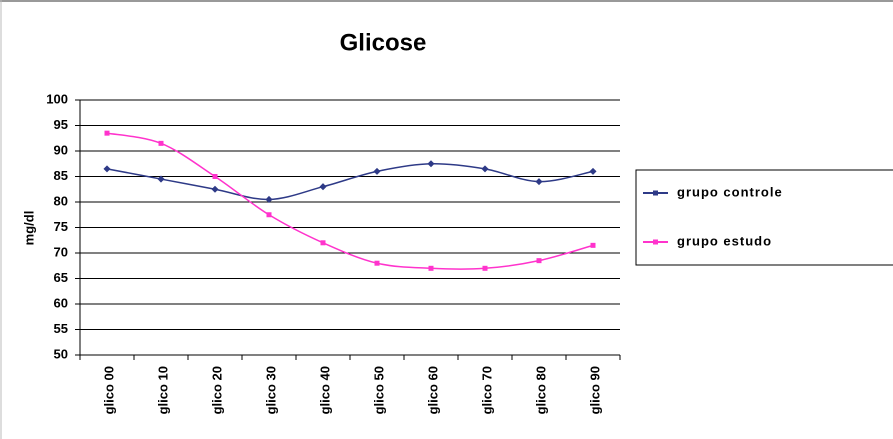 The height and width of the screenshot is (439, 893). What do you see at coordinates (724, 240) in the screenshot?
I see `legend-label: grupo estudo` at bounding box center [724, 240].